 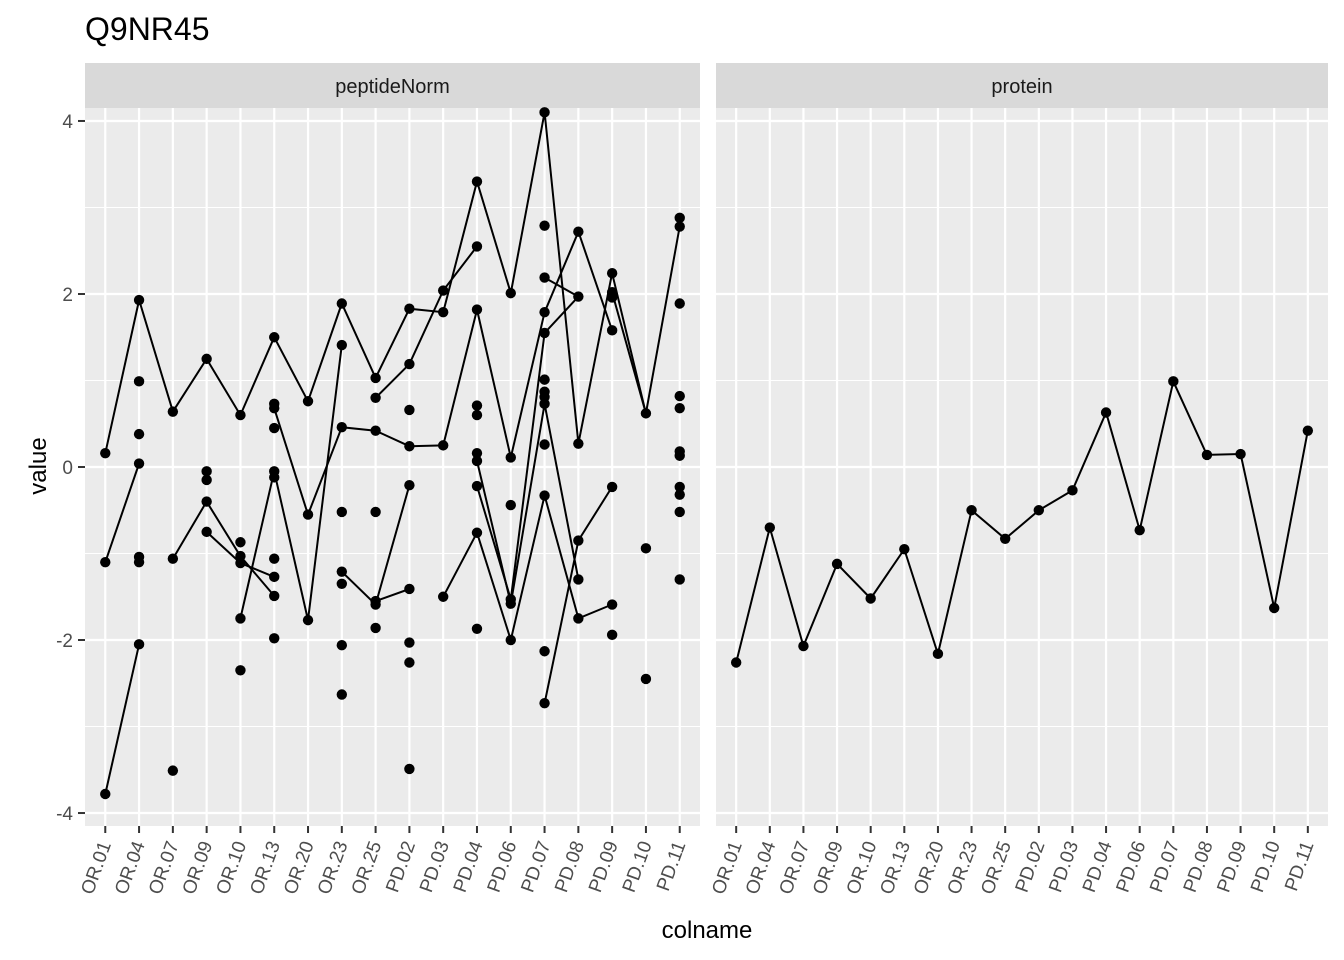 What do you see at coordinates (862, 868) in the screenshot?
I see `x-tick-label: OR.10` at bounding box center [862, 868].